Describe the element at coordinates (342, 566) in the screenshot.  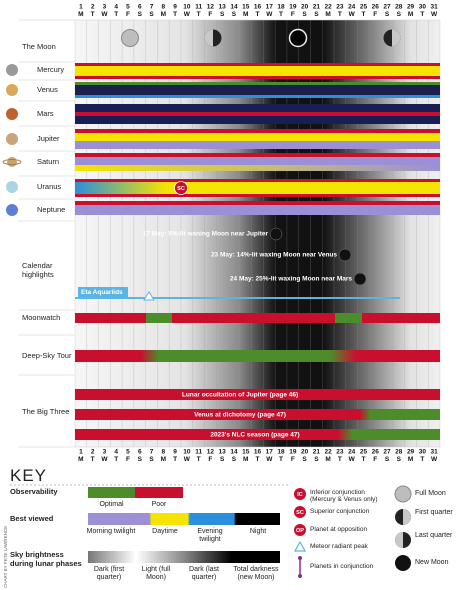
I see `key-label: Planets in conjunction` at that location.